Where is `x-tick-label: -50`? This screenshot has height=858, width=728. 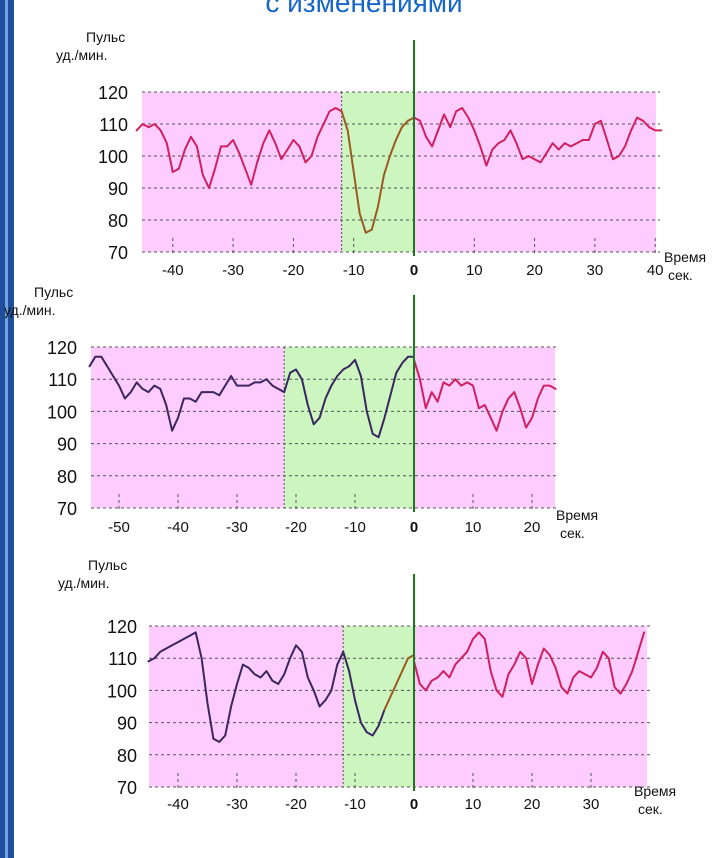
x-tick-label: -50 is located at coordinates (119, 527).